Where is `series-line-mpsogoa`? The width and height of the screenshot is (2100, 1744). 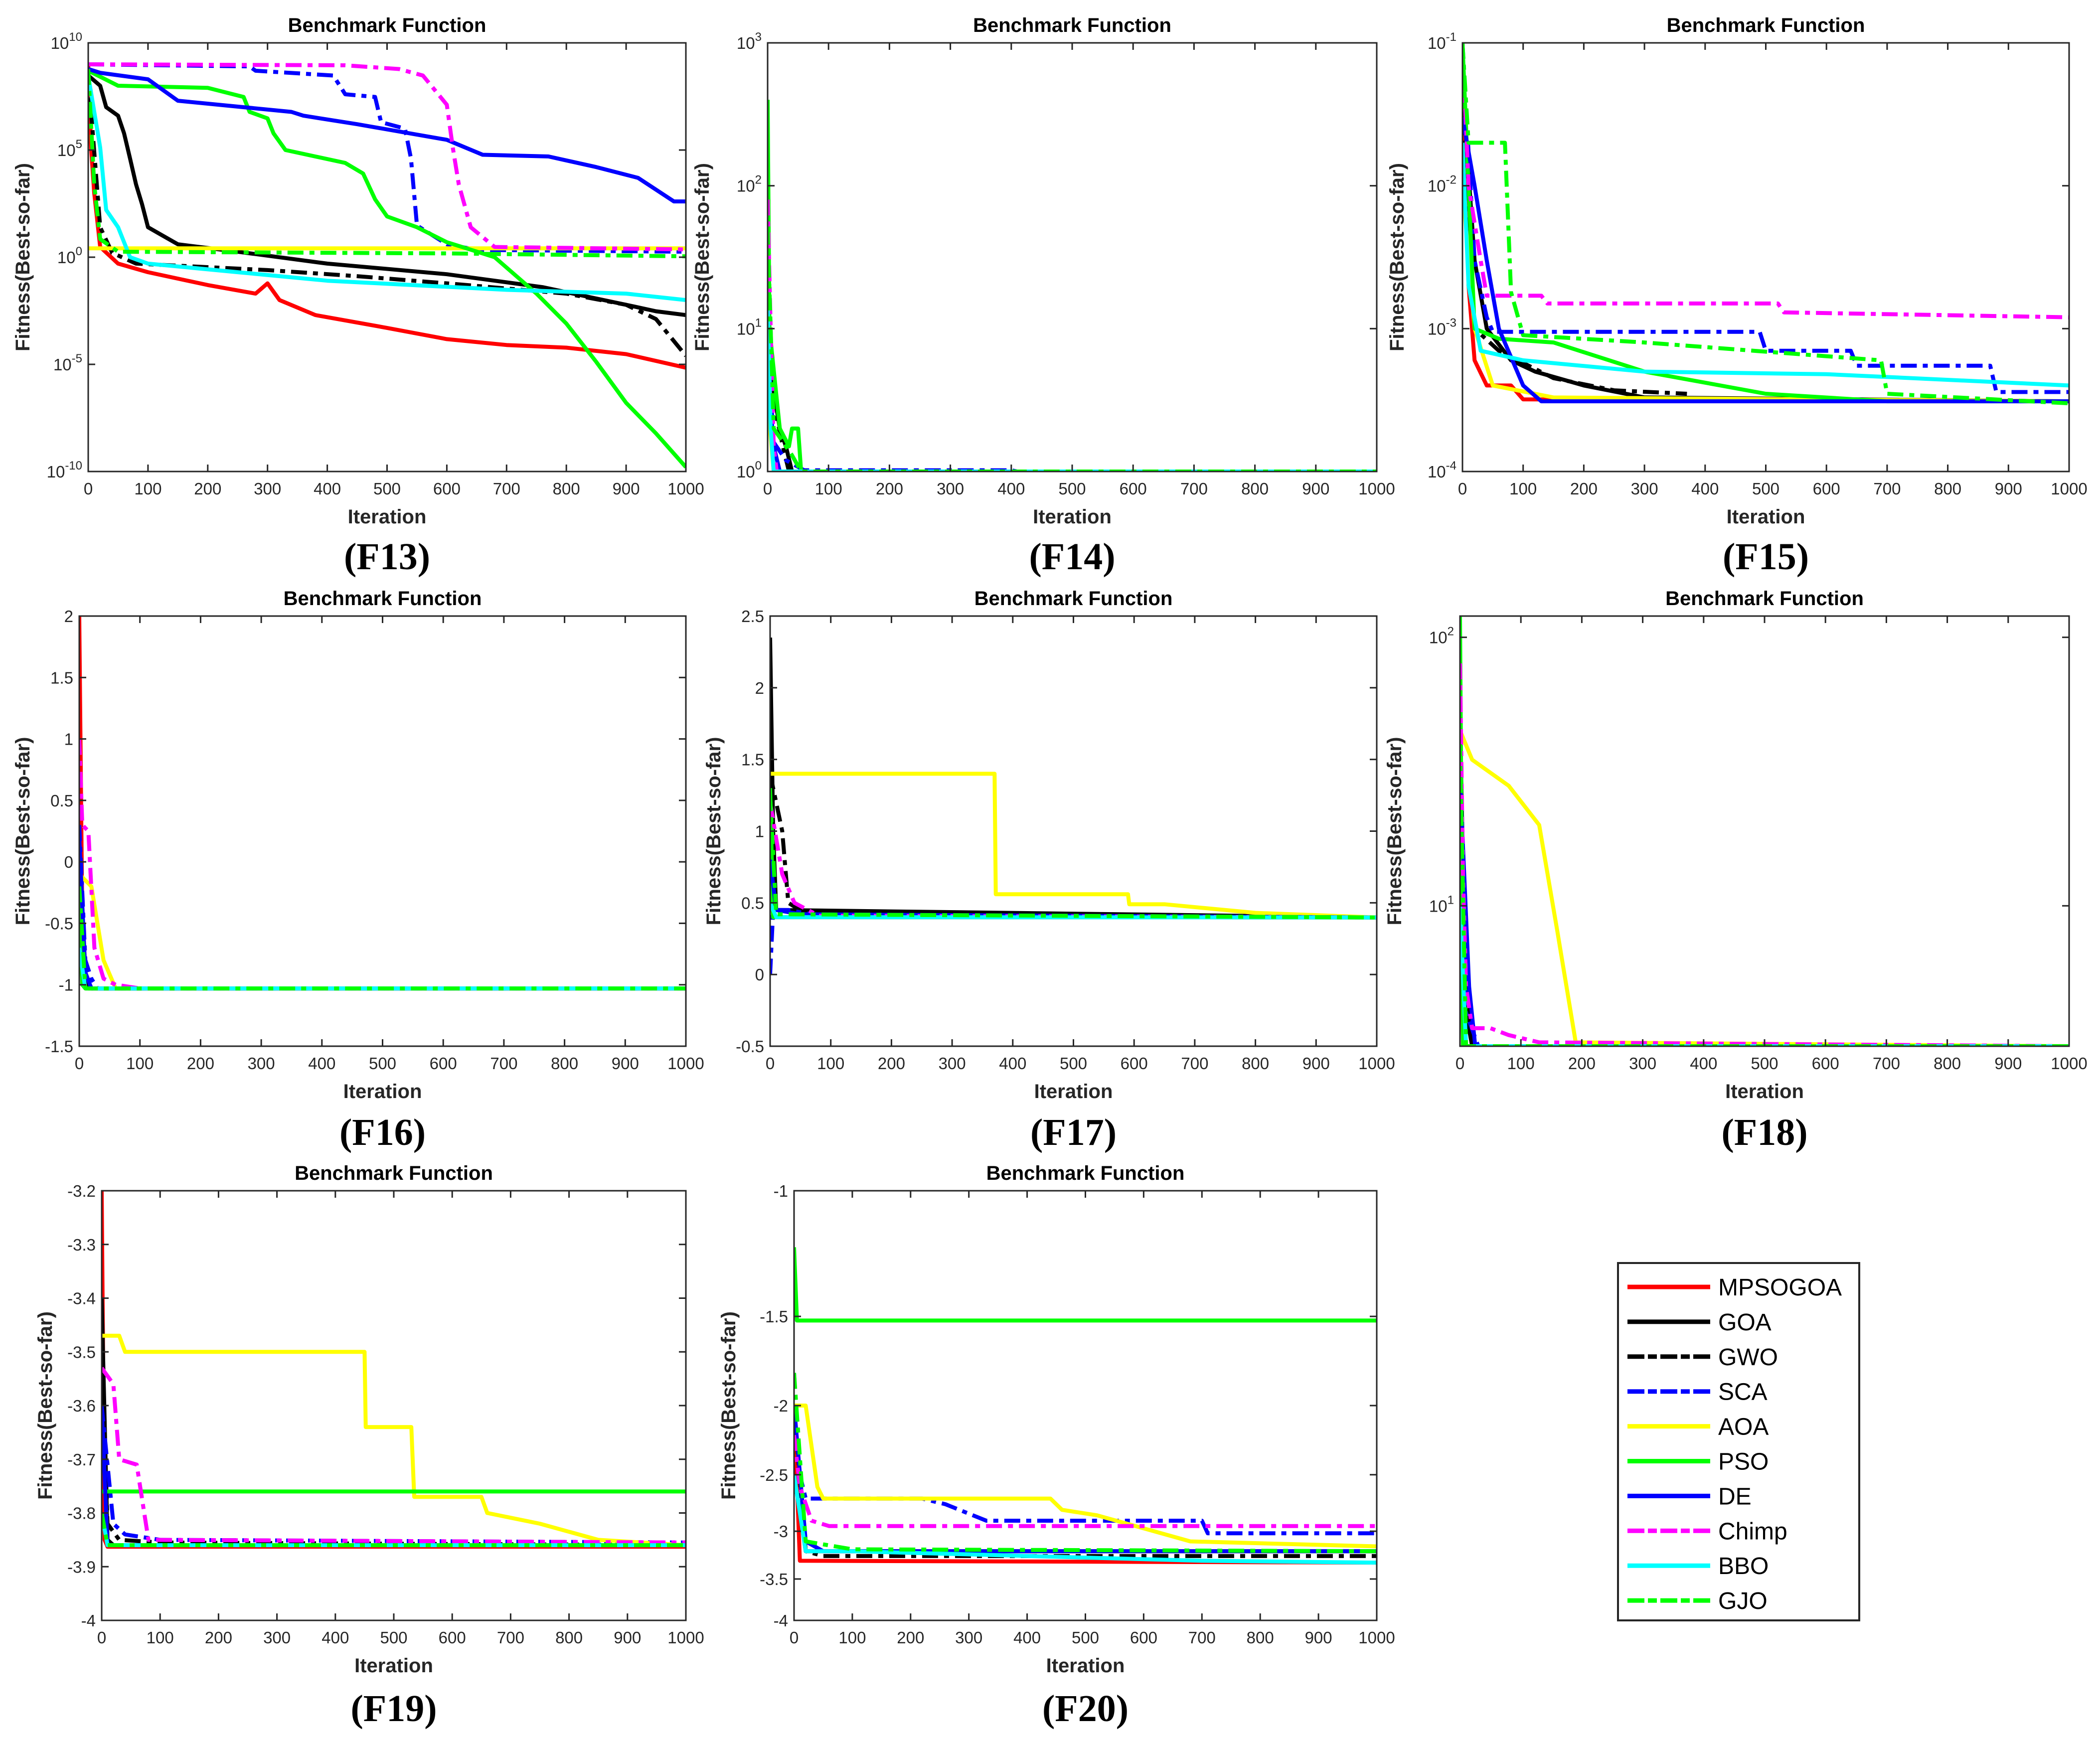
series-line-mpsogoa is located at coordinates (387, 217).